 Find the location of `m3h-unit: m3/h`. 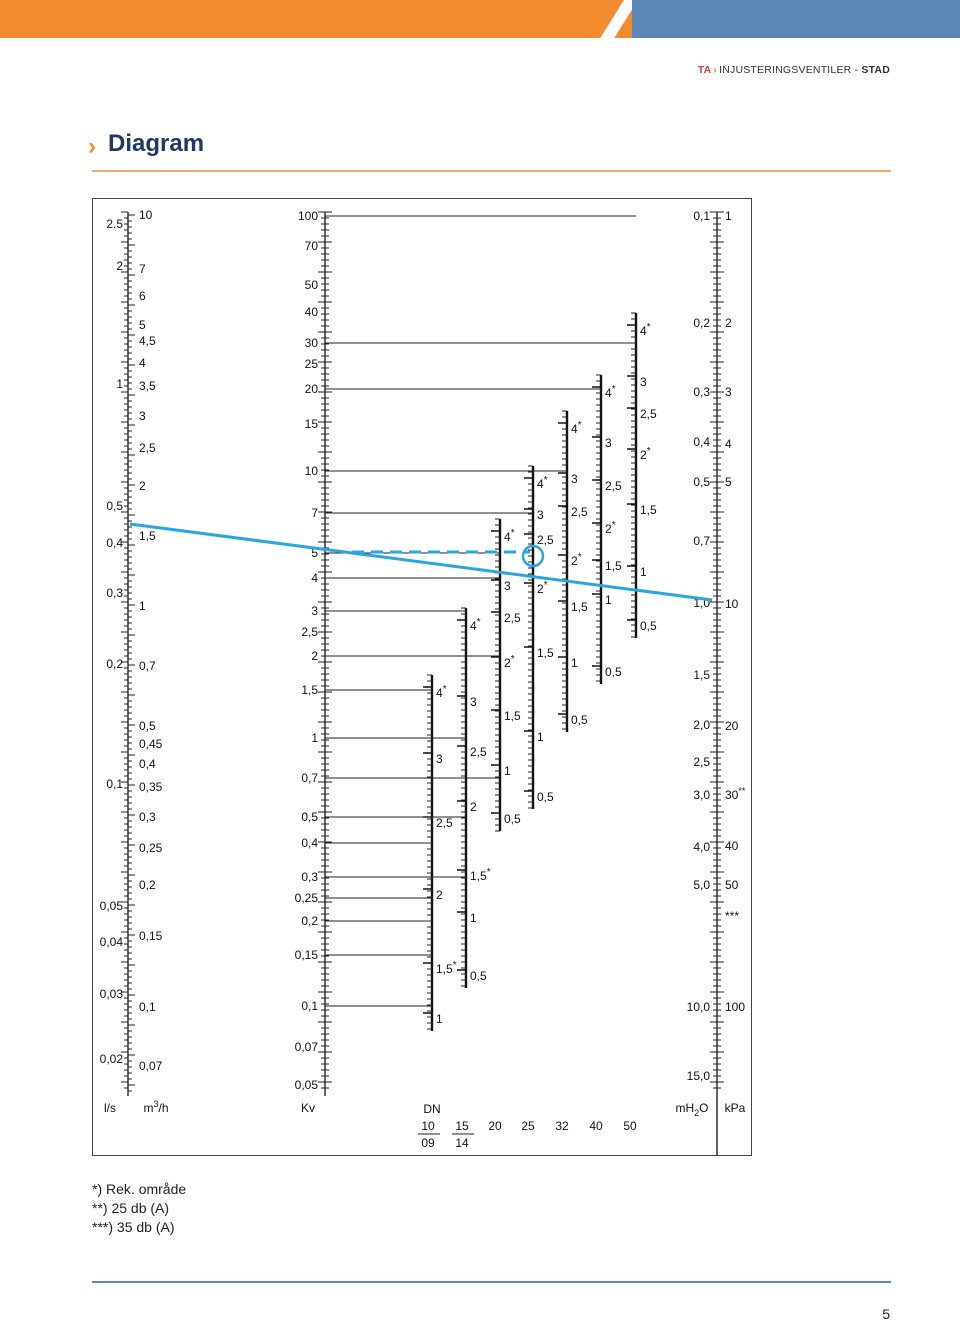

m3h-unit: m3/h is located at coordinates (155, 1107).